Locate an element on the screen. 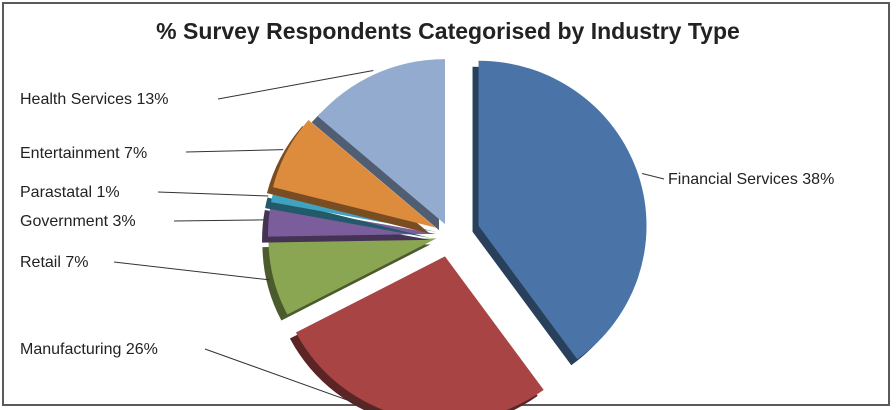  pie-slice-manufacturing is located at coordinates (419, 333).